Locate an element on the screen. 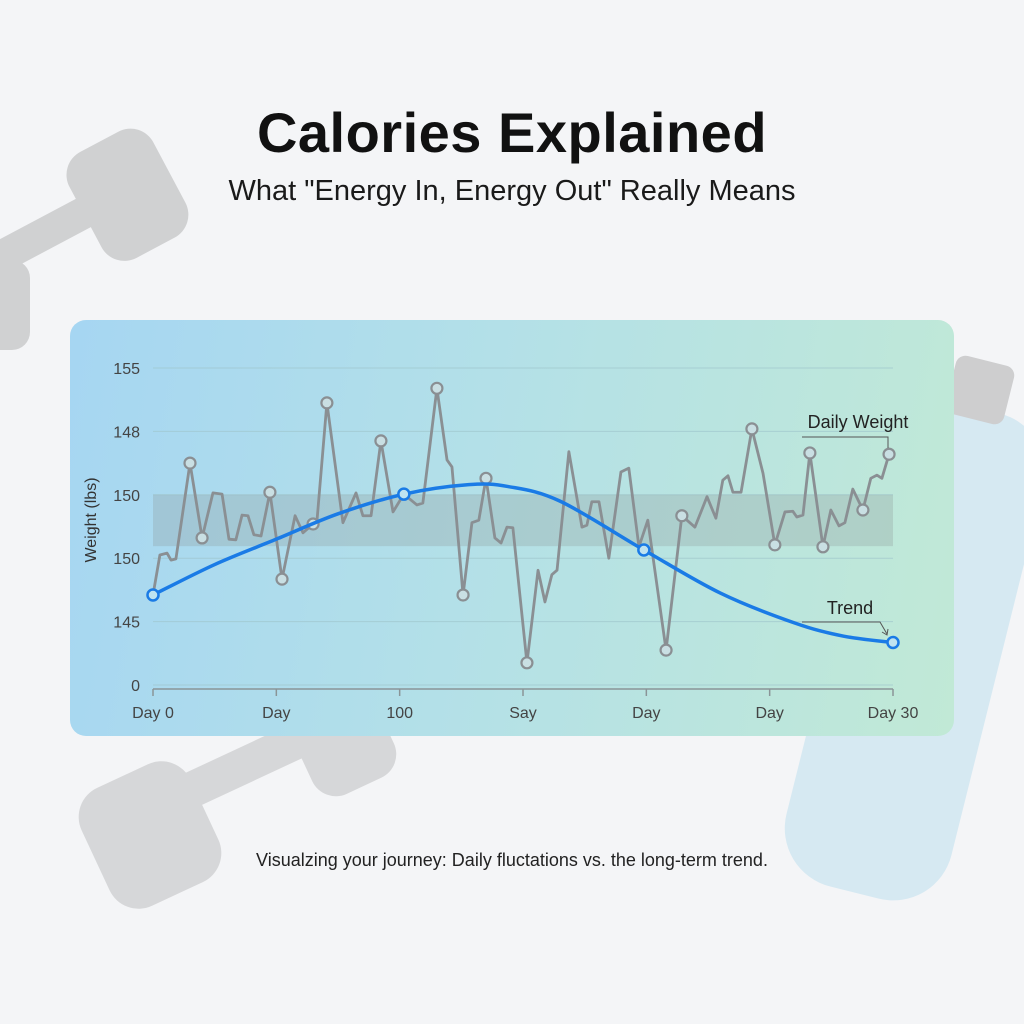 Image resolution: width=1024 pixels, height=1024 pixels. arrow-icon is located at coordinates (885, 632).